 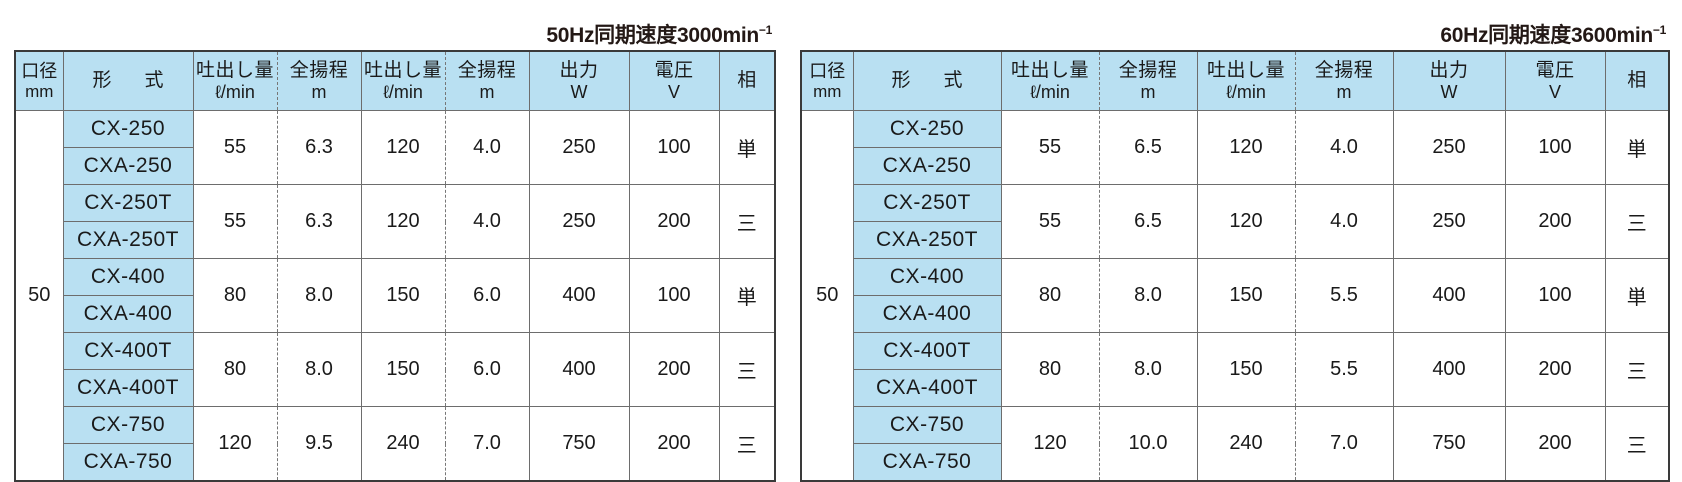 I want to click on header-power-line2: W, so click(x=579, y=91).